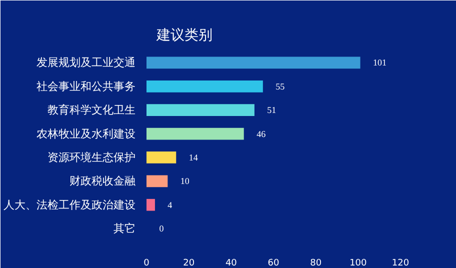  What do you see at coordinates (86, 86) in the screenshot?
I see `y-tick-label: 社会事业和公共事务` at bounding box center [86, 86].